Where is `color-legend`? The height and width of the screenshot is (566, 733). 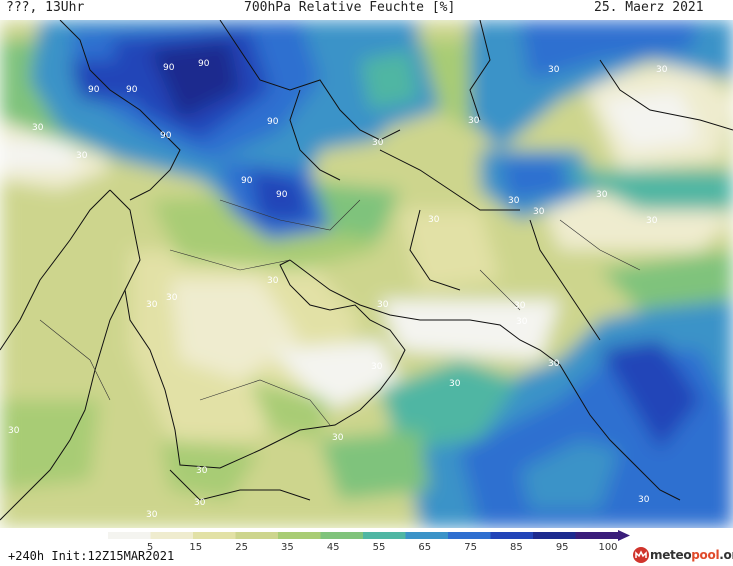
color-legend is located at coordinates (369, 535).